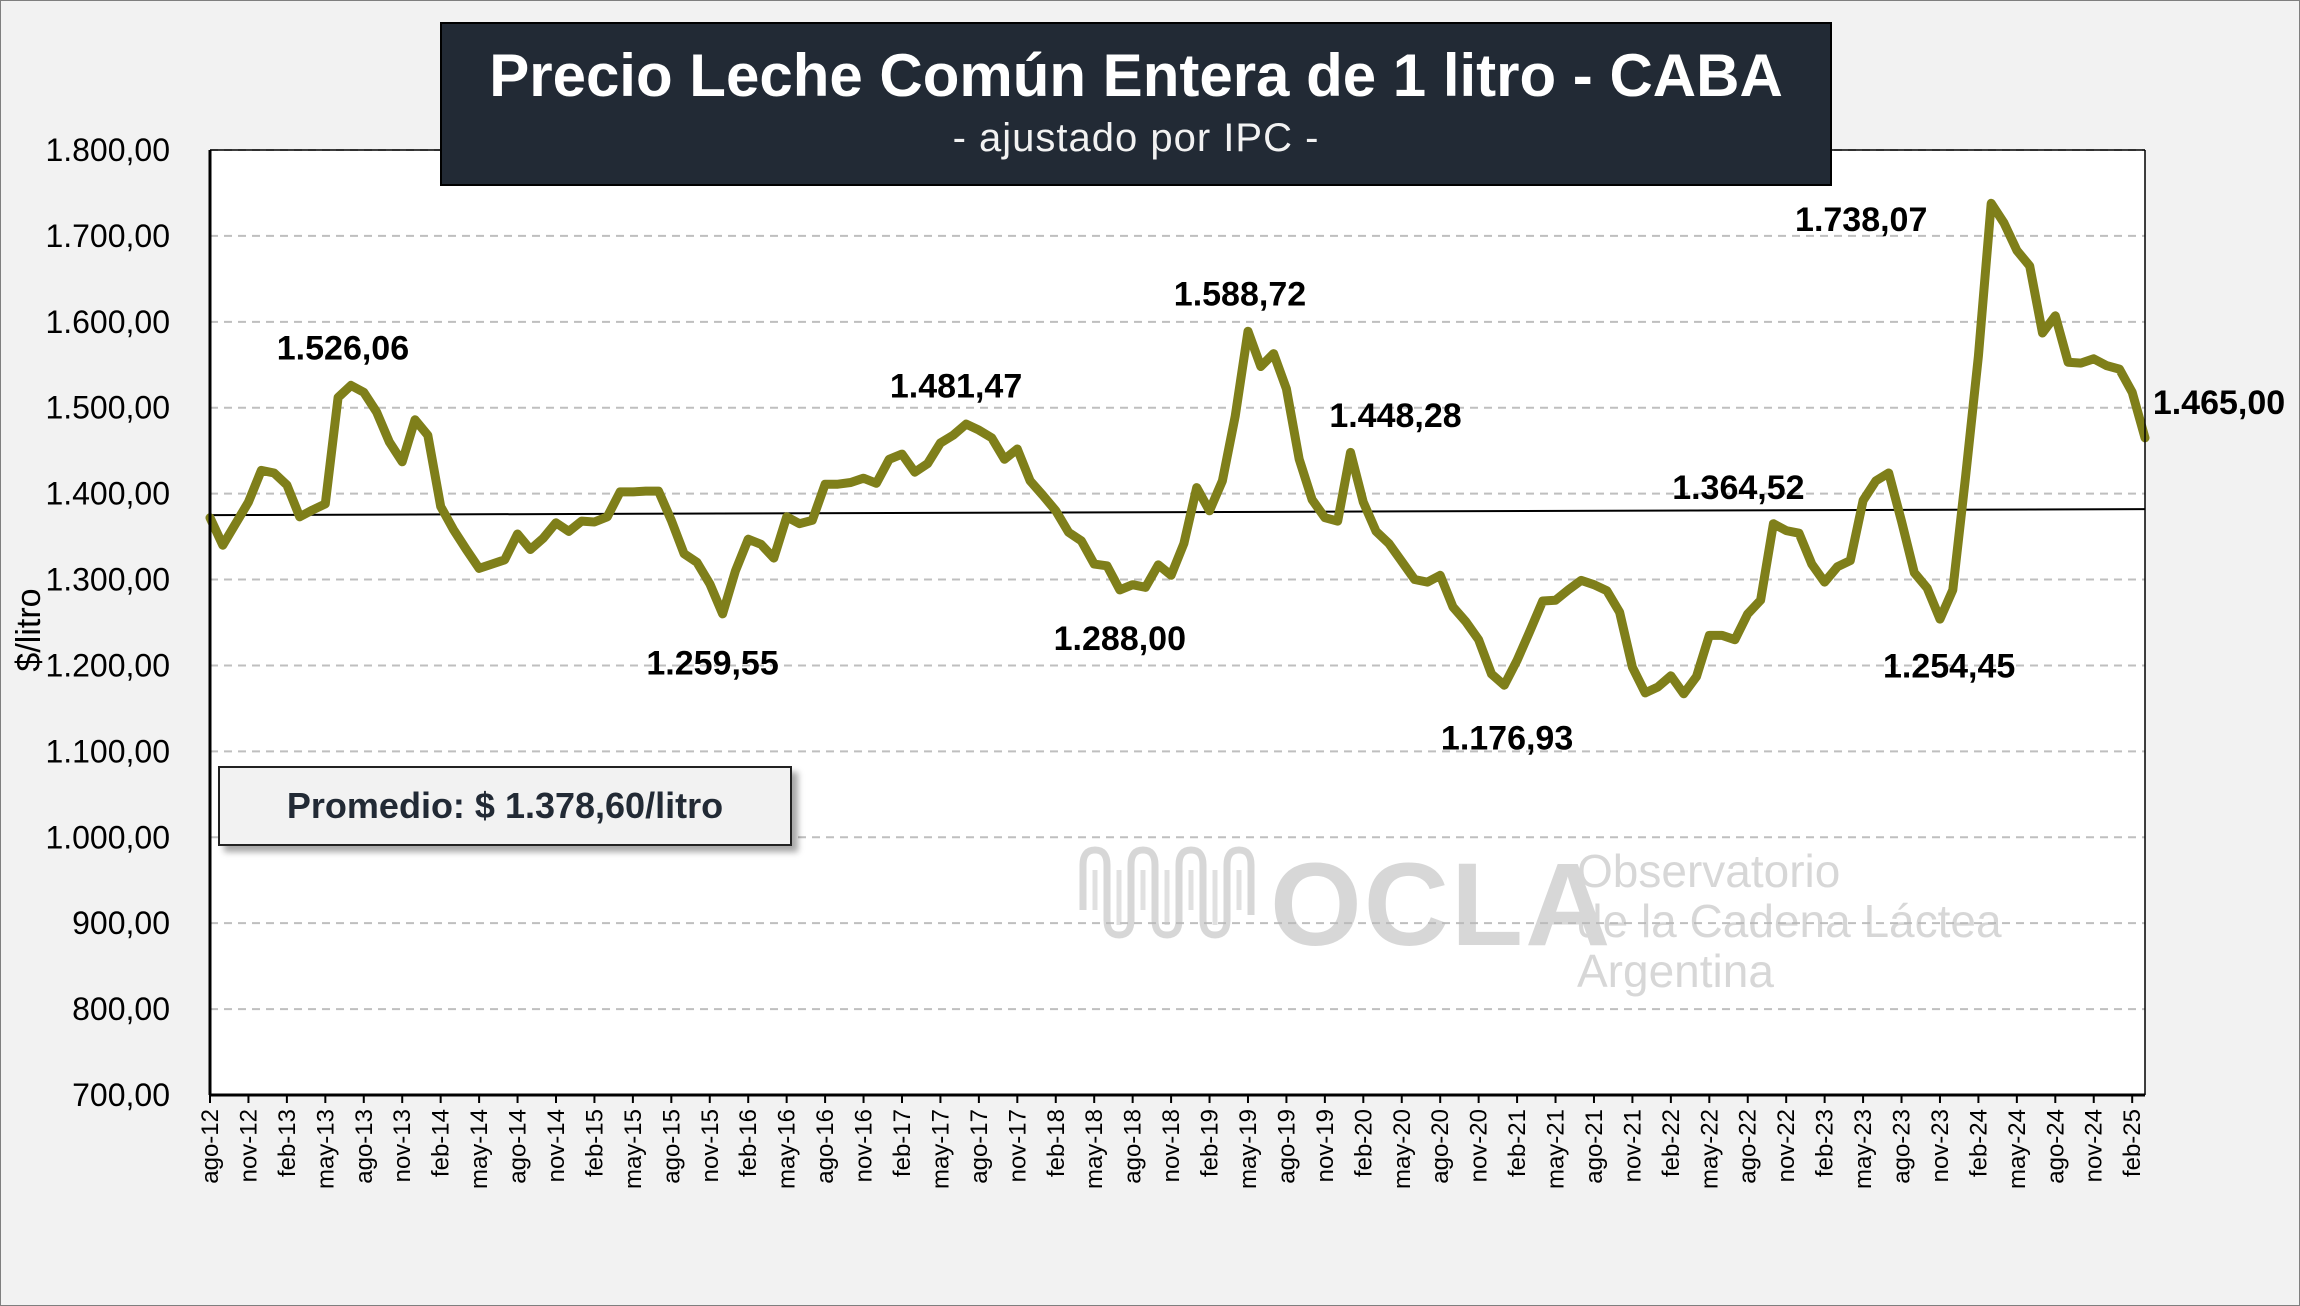  Describe the element at coordinates (402, 1145) in the screenshot. I see `x-tick-label: nov-13` at that location.